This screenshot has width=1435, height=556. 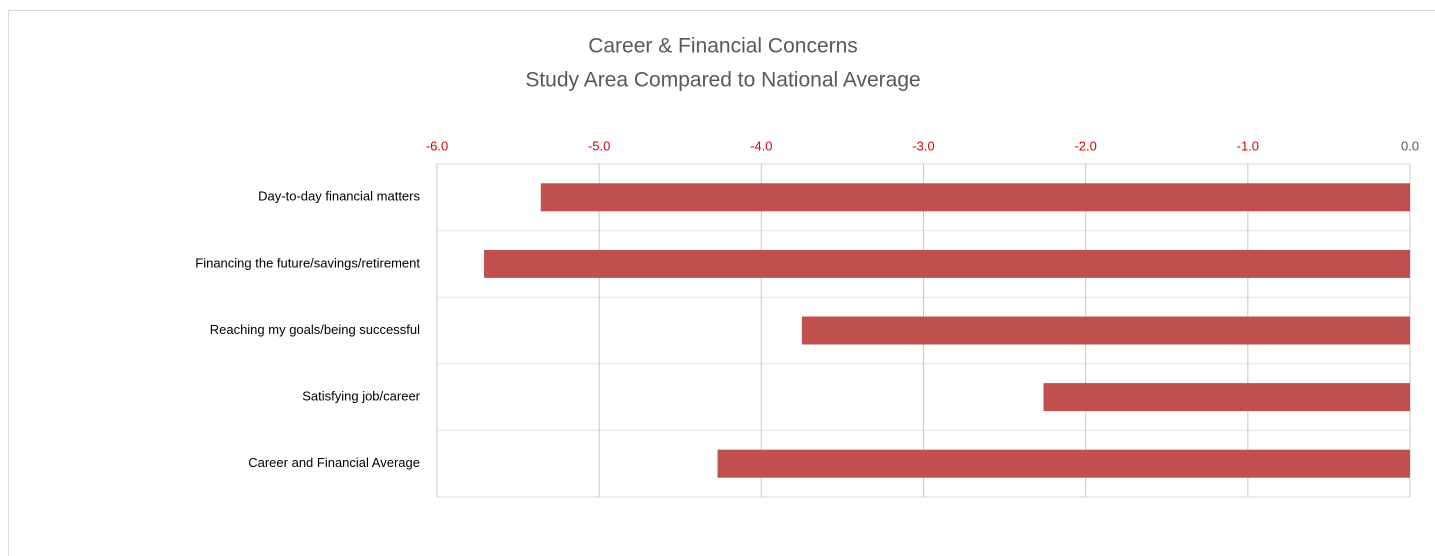 I want to click on chart-title: Career & Financial Concerns, so click(x=723, y=46).